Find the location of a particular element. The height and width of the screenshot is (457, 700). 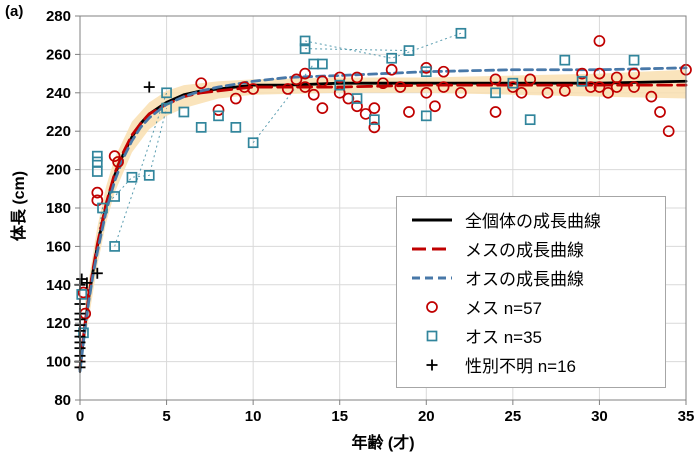

x-tick-label: 15 is located at coordinates (339, 416).